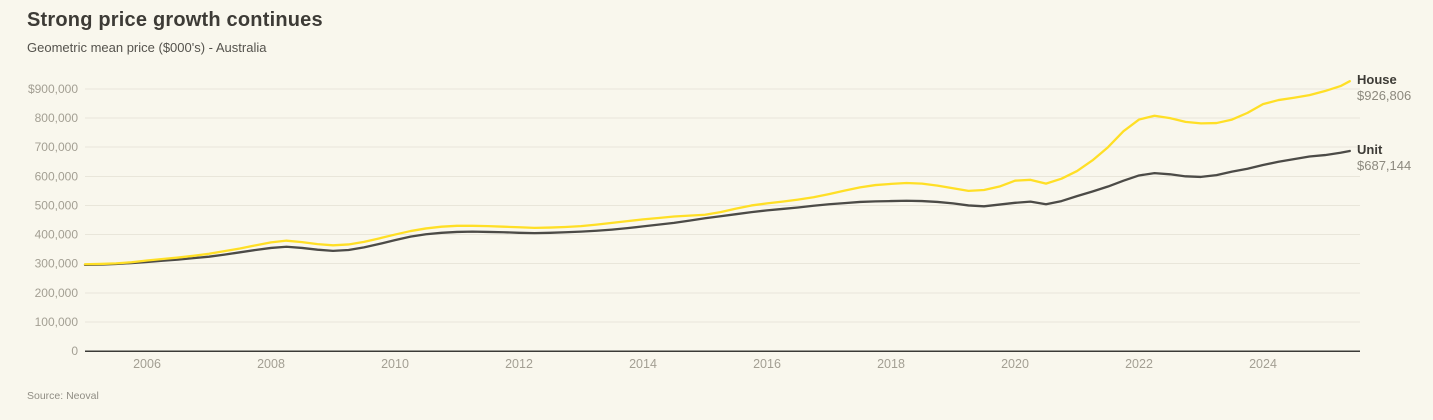 The image size is (1433, 420). Describe the element at coordinates (1015, 364) in the screenshot. I see `x-axis-tick-label: 2020` at that location.